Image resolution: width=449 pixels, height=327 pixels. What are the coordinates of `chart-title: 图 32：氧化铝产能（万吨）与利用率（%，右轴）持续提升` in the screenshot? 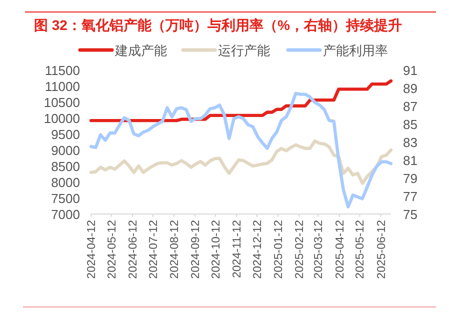 It's located at (218, 25).